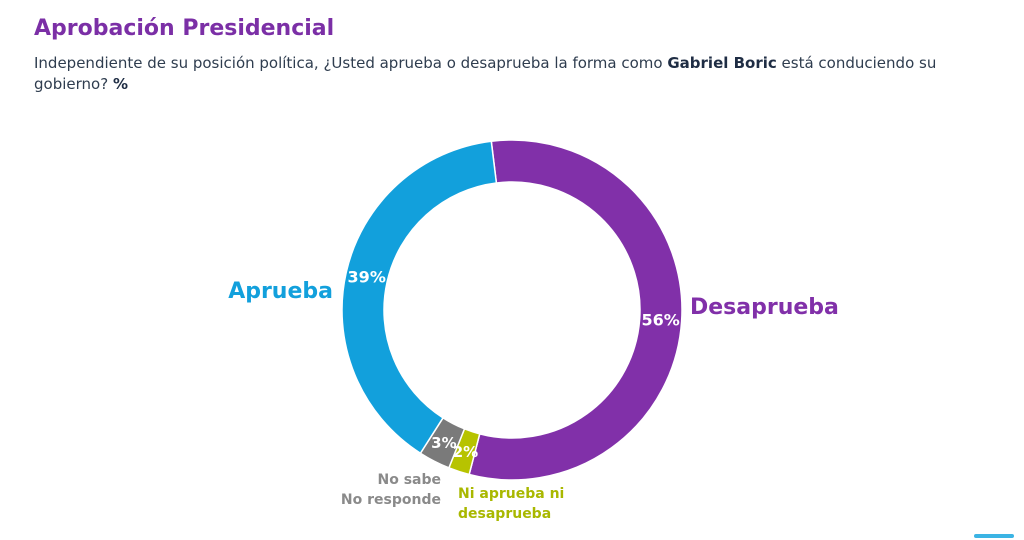  What do you see at coordinates (367, 277) in the screenshot?
I see `value-label-aprueba: 39%` at bounding box center [367, 277].